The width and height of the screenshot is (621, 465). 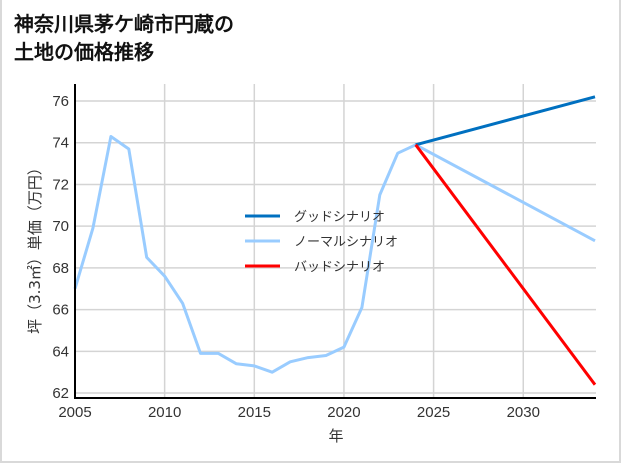 I want to click on y-tick-label: 72, so click(x=60, y=184).